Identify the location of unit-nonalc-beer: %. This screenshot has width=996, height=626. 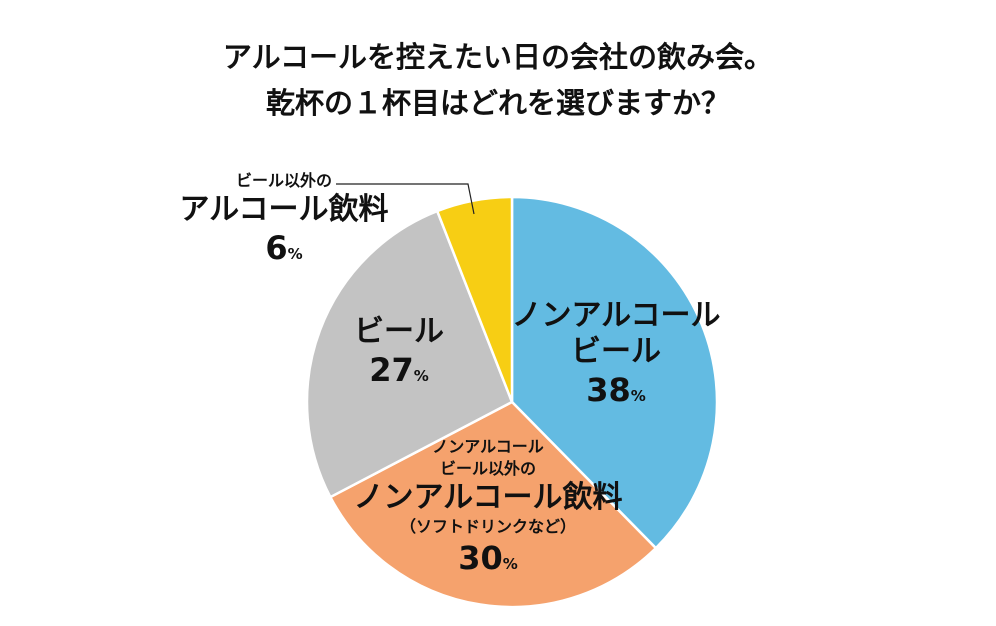
(638, 396).